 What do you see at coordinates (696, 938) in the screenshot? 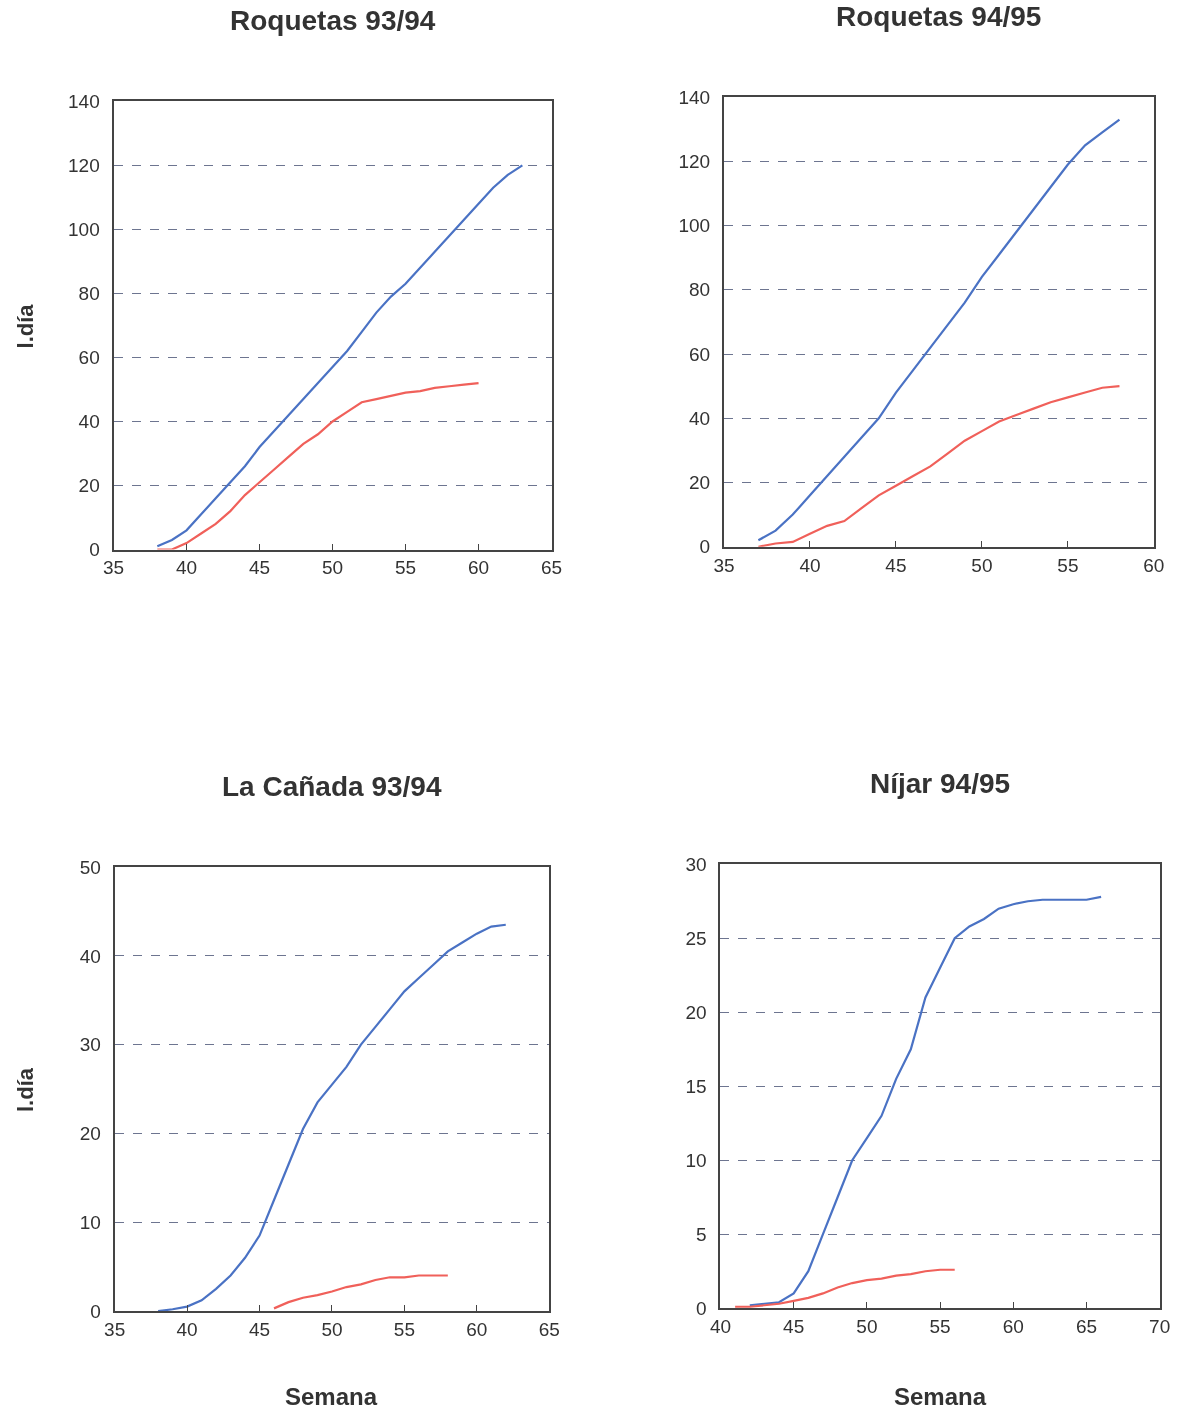
I see `y-tick-label: 25` at bounding box center [696, 938].